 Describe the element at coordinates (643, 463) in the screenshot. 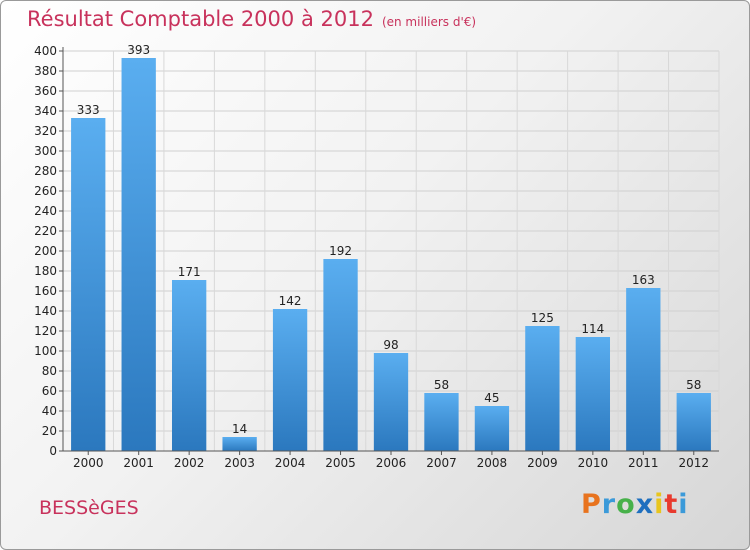

I see `x-tick-label: 2011` at that location.